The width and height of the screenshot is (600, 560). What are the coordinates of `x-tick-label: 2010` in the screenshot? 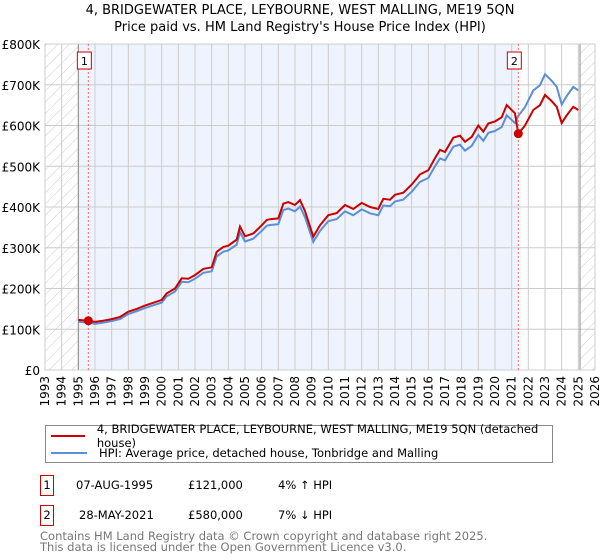 It's located at (328, 391).